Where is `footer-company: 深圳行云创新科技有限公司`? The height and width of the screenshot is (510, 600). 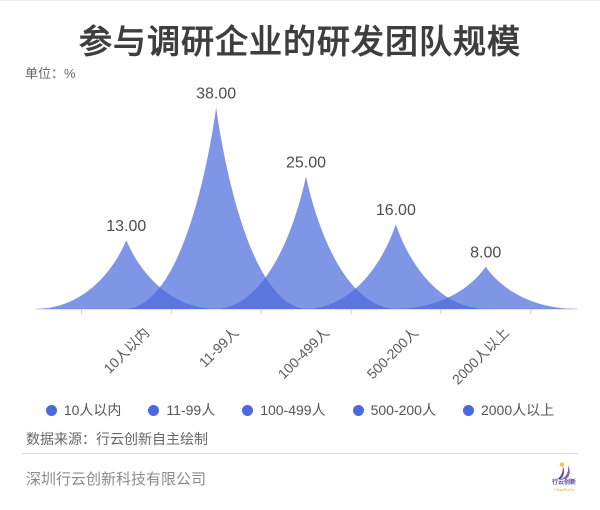
footer-company: 深圳行云创新科技有限公司 is located at coordinates (116, 479).